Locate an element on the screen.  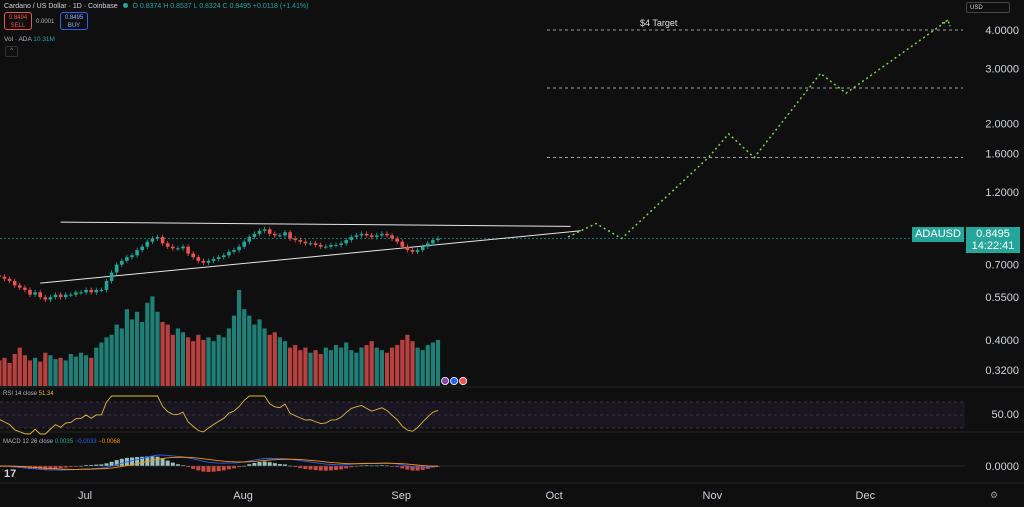
bar-countdown: 14:22:41 is located at coordinates (993, 246).